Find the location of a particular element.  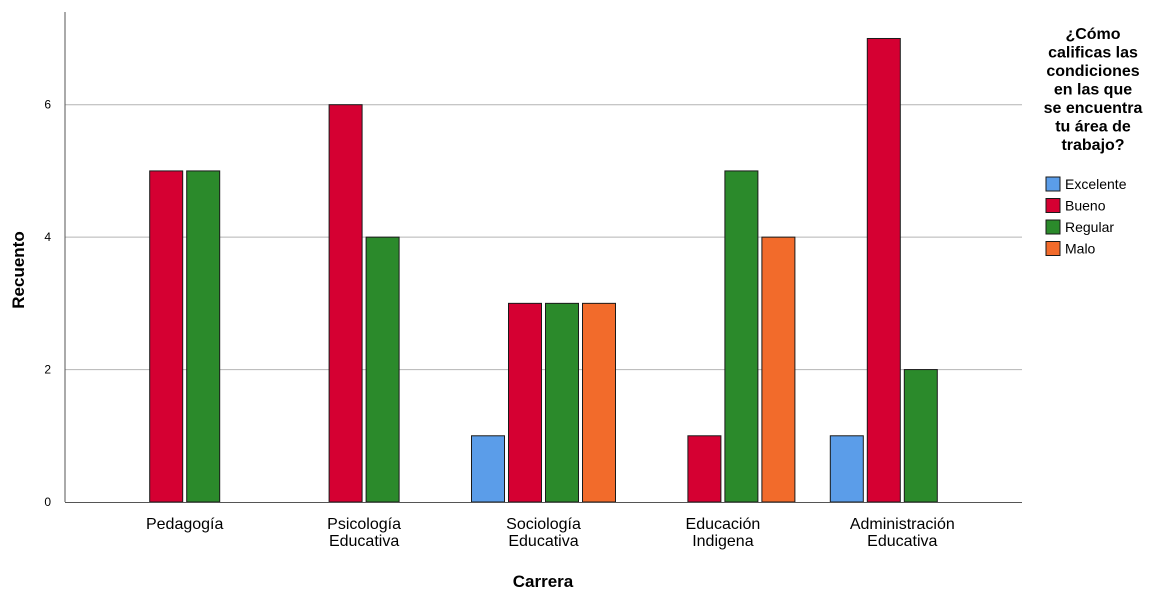

x-category-label-line: Administración is located at coordinates (902, 524).